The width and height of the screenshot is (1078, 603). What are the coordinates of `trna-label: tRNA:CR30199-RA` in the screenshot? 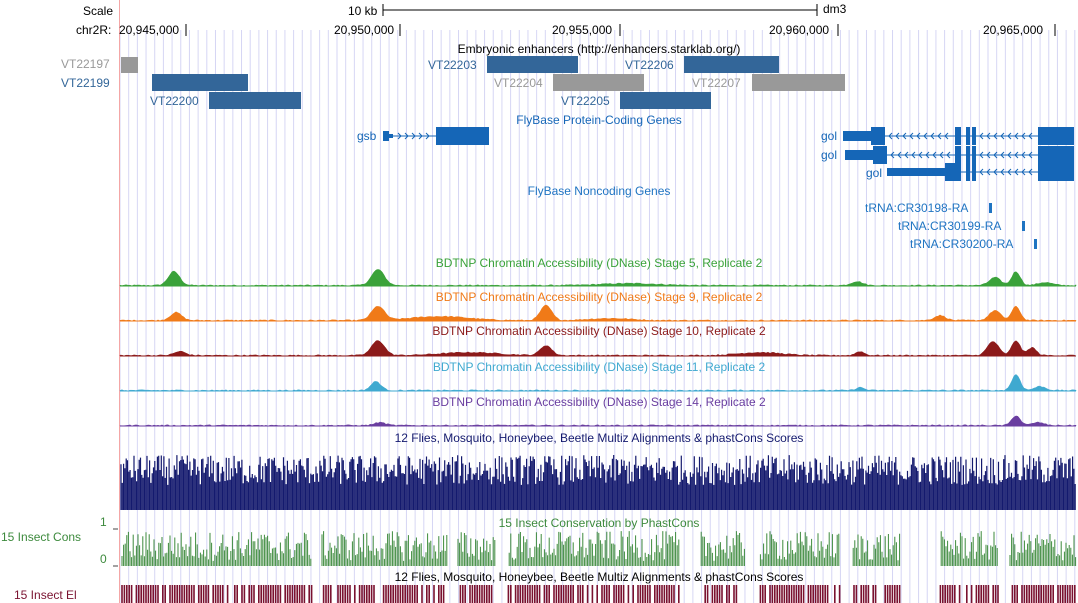 It's located at (950, 226).